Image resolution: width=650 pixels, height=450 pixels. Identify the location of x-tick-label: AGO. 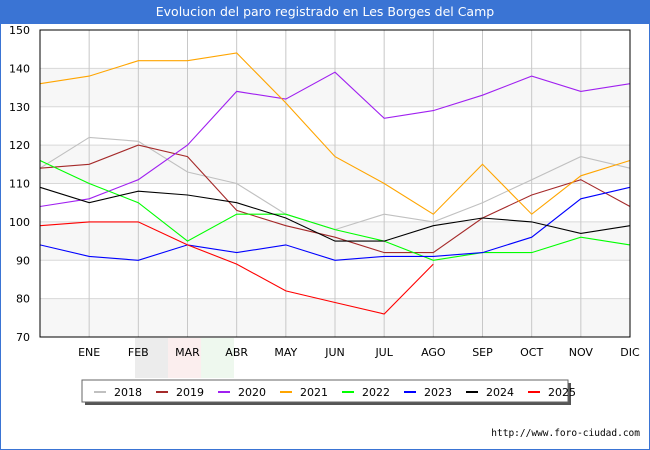
(433, 352).